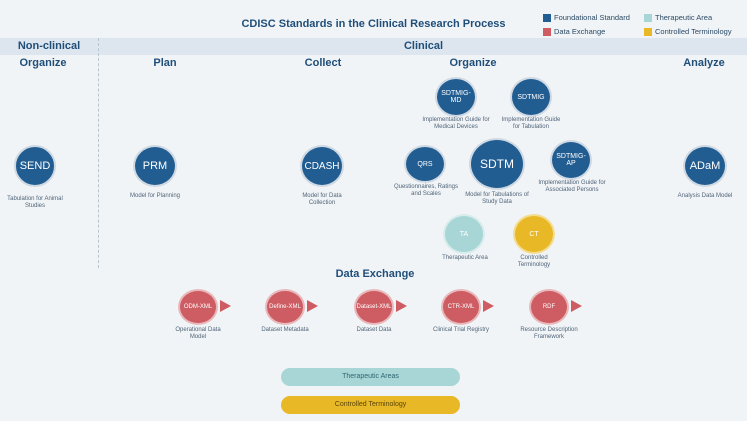  What do you see at coordinates (49, 46) in the screenshot?
I see `band-nonclinical: Non-clinical` at bounding box center [49, 46].